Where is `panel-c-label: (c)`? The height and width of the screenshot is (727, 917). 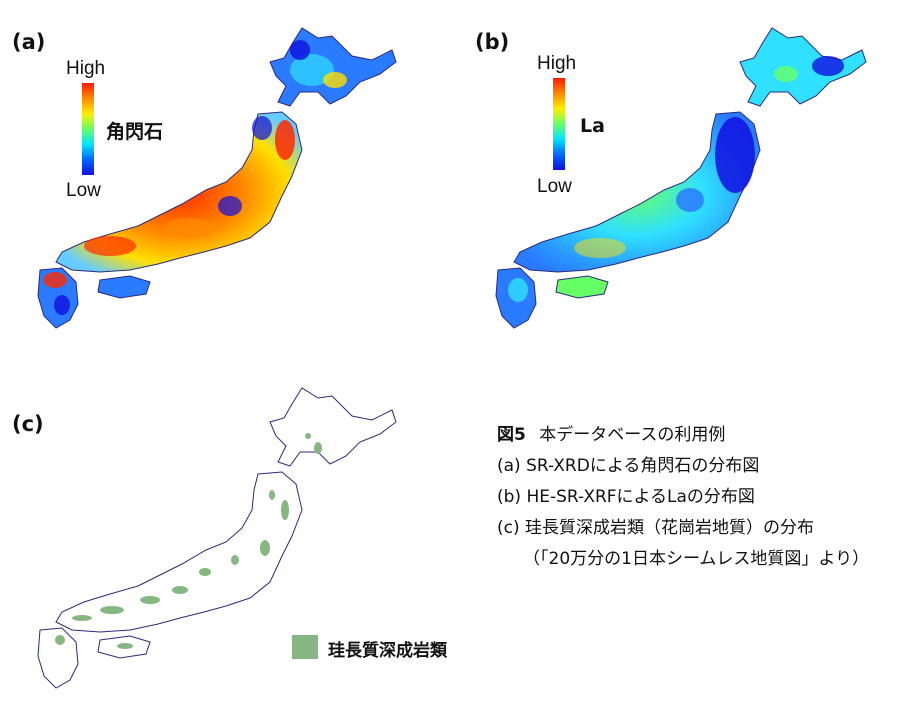 panel-c-label: (c) is located at coordinates (28, 424).